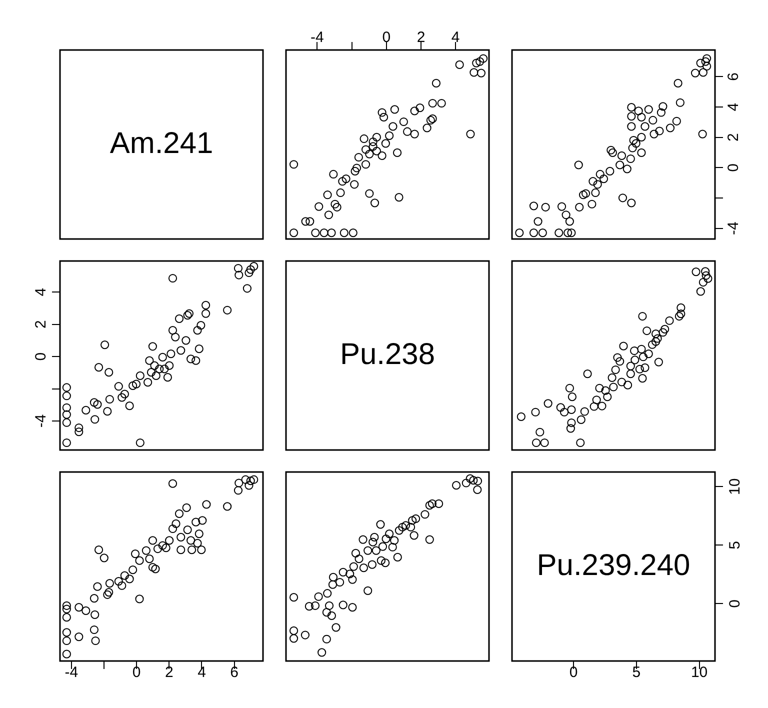 This screenshot has width=768, height=708. I want to click on y-tick-label: 10, so click(735, 486).